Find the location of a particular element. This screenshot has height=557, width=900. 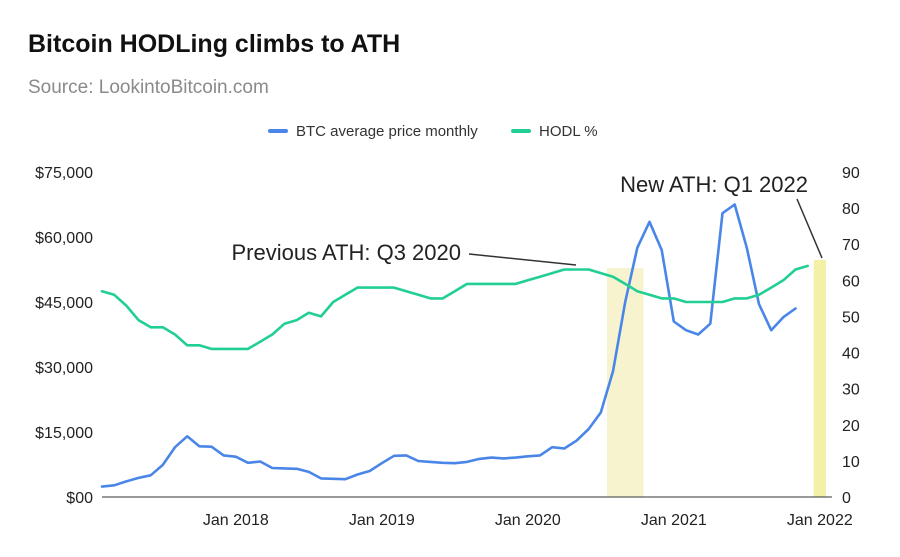

x-tick-label: Jan 2020 is located at coordinates (528, 520).